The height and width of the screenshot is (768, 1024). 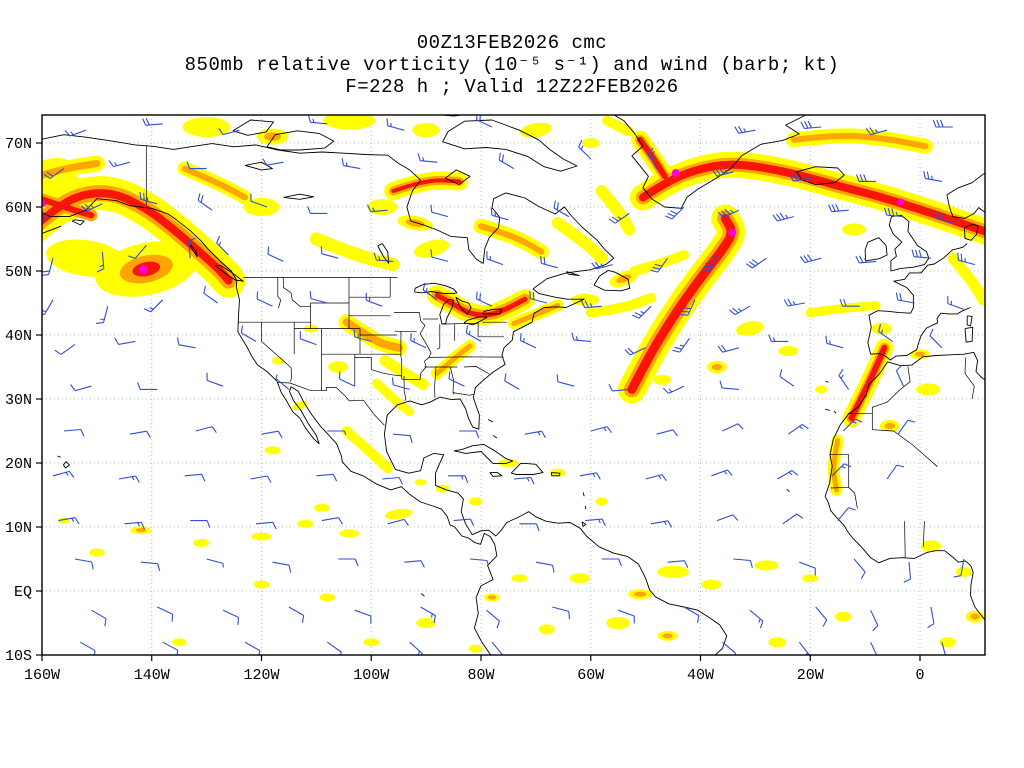 What do you see at coordinates (261, 675) in the screenshot?
I see `longitude-tick-label: 120W` at bounding box center [261, 675].